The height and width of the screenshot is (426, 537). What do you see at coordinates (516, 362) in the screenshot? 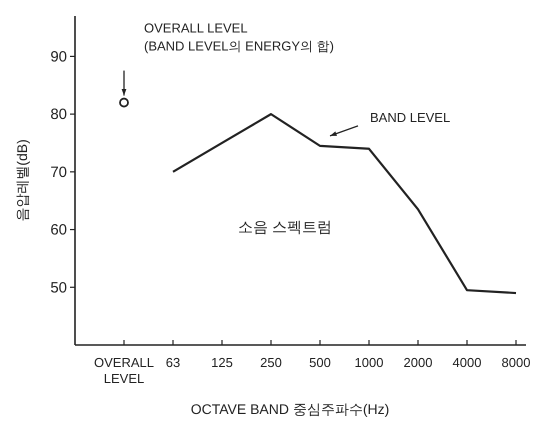
I see `x-tick-label: 8000` at bounding box center [516, 362].